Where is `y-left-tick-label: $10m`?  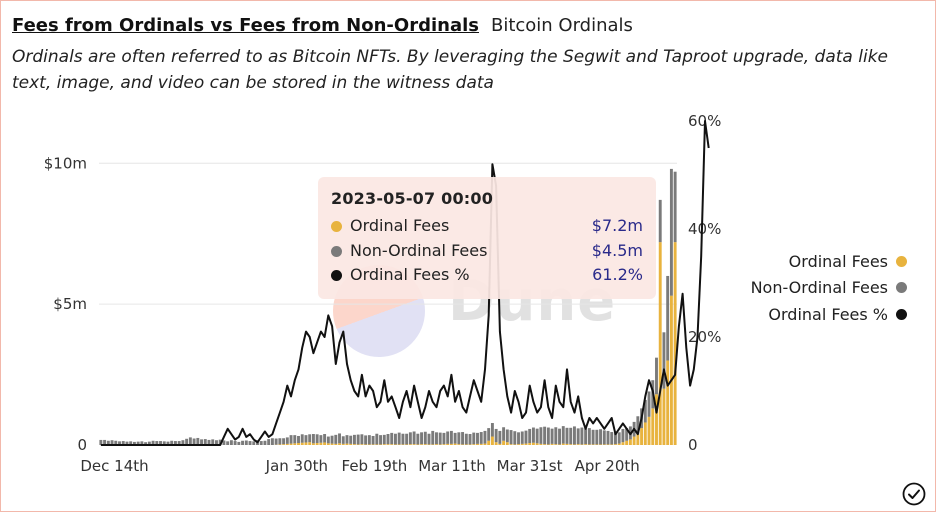 y-left-tick-label: $10m is located at coordinates (65, 163).